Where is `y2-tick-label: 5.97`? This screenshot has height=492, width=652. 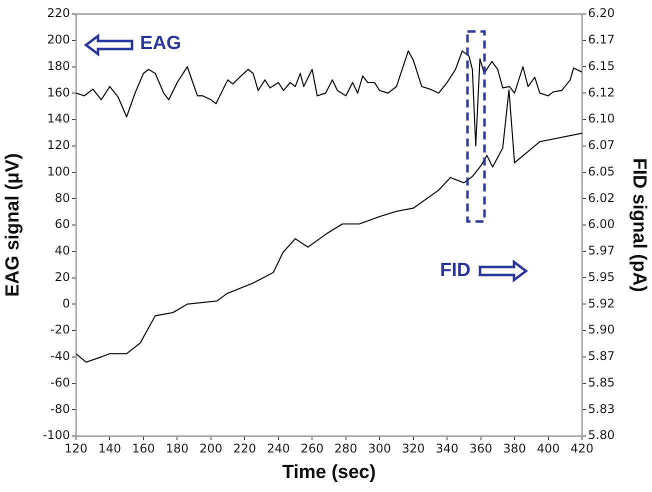
y2-tick-label: 5.97 is located at coordinates (601, 251).